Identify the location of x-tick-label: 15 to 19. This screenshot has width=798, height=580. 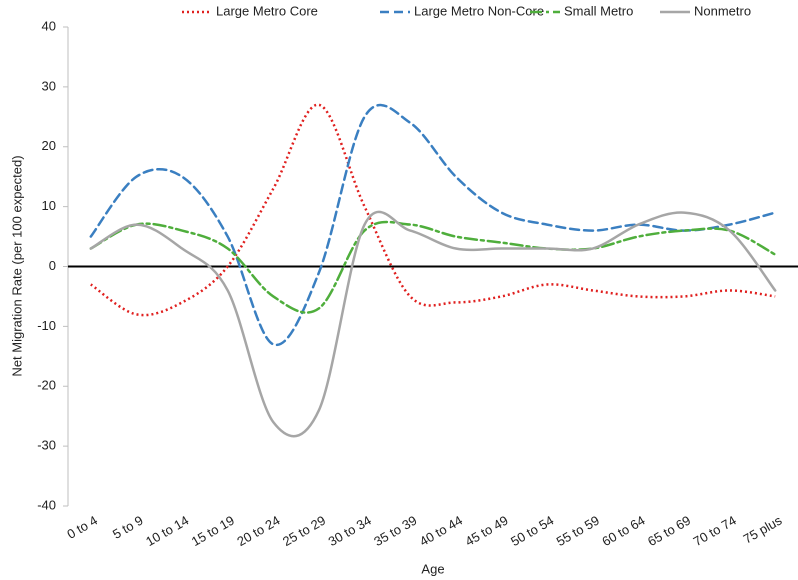
(213, 531).